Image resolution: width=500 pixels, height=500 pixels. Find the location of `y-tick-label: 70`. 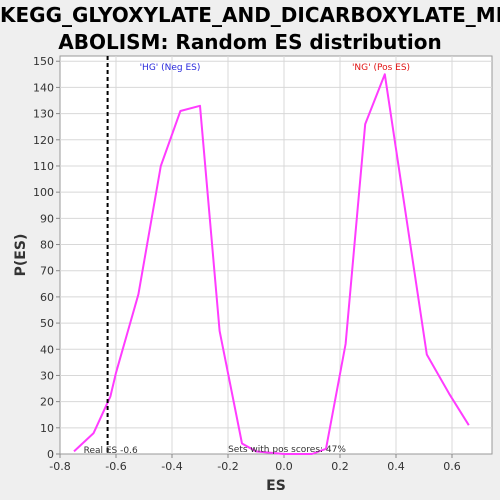

y-tick-label: 70 is located at coordinates (47, 271).